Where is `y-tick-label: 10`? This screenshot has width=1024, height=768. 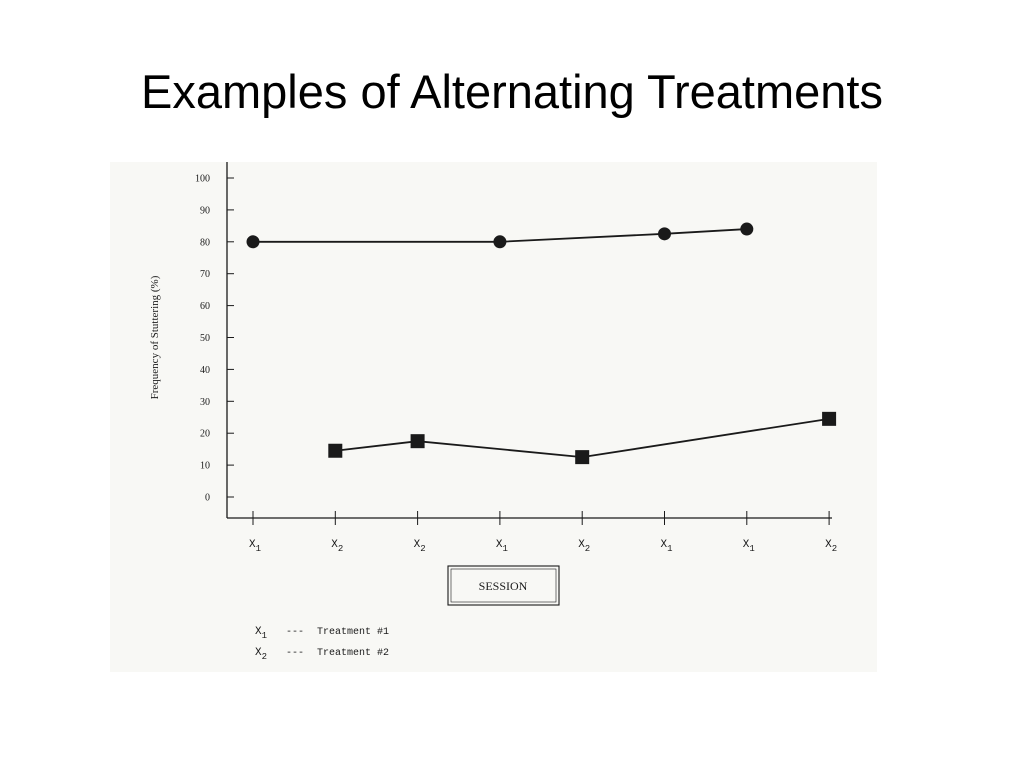
y-tick-label: 10 is located at coordinates (205, 466).